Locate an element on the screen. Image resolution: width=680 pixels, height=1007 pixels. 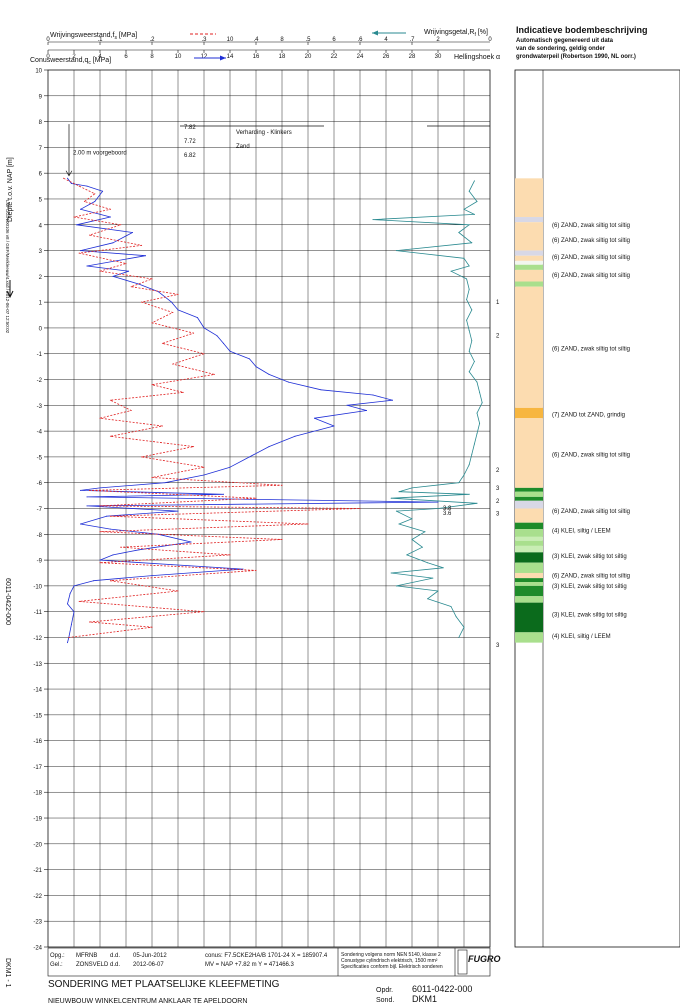
y-tick-label: -20 is located at coordinates (37, 845).